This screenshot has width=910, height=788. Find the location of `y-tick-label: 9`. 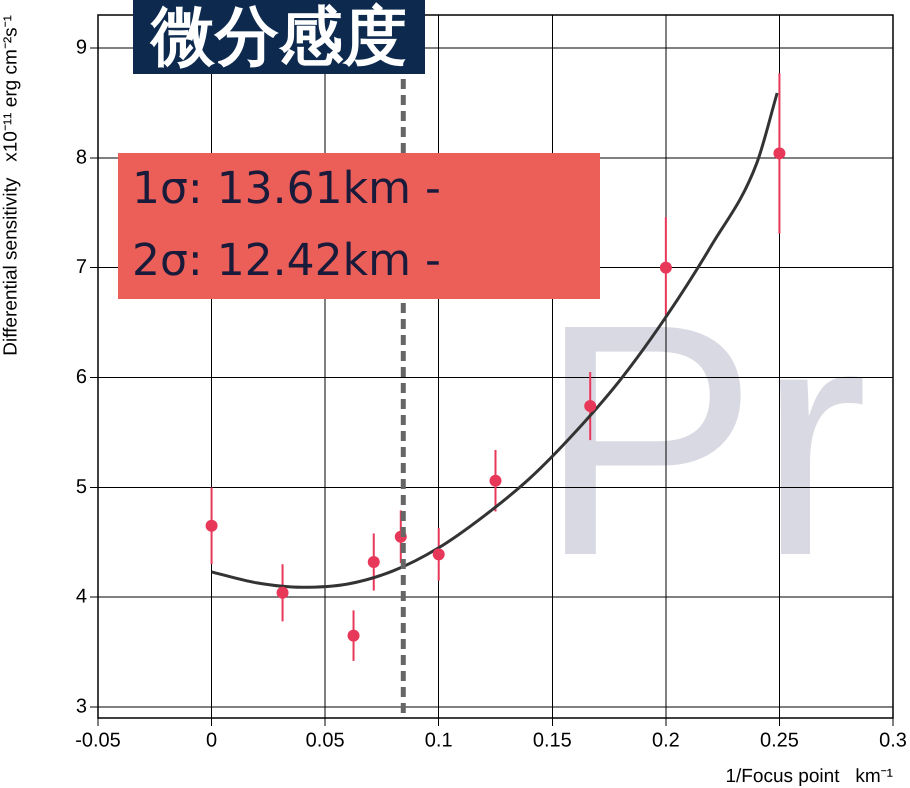

y-tick-label: 9 is located at coordinates (81, 47).